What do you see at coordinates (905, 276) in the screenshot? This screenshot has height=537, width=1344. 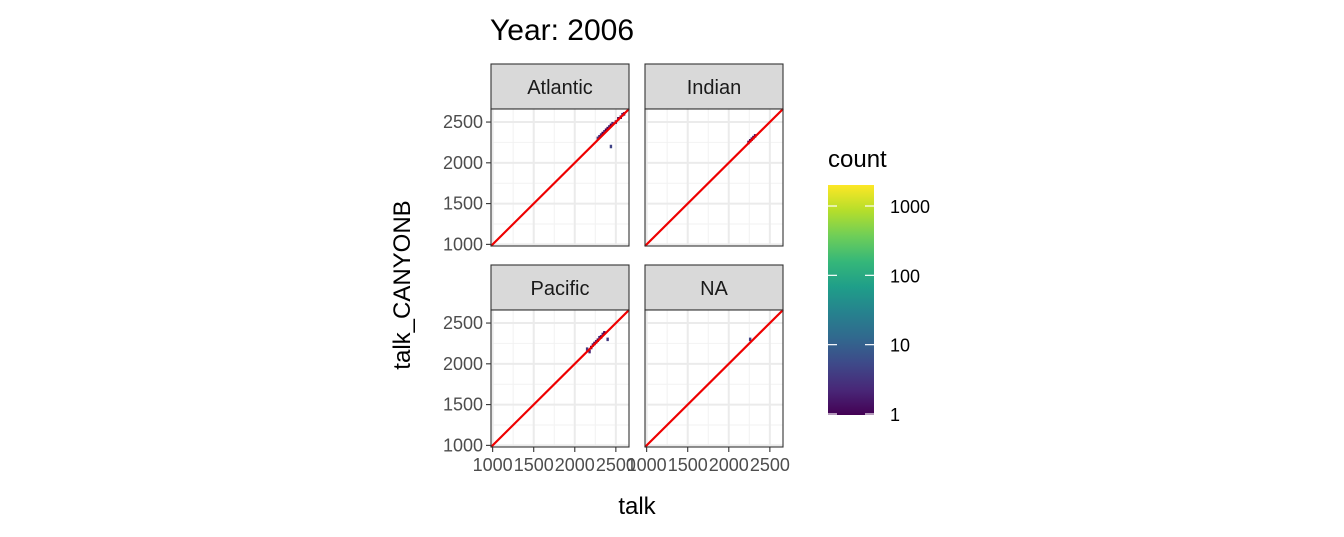 I see `legend-label: 100` at bounding box center [905, 276].